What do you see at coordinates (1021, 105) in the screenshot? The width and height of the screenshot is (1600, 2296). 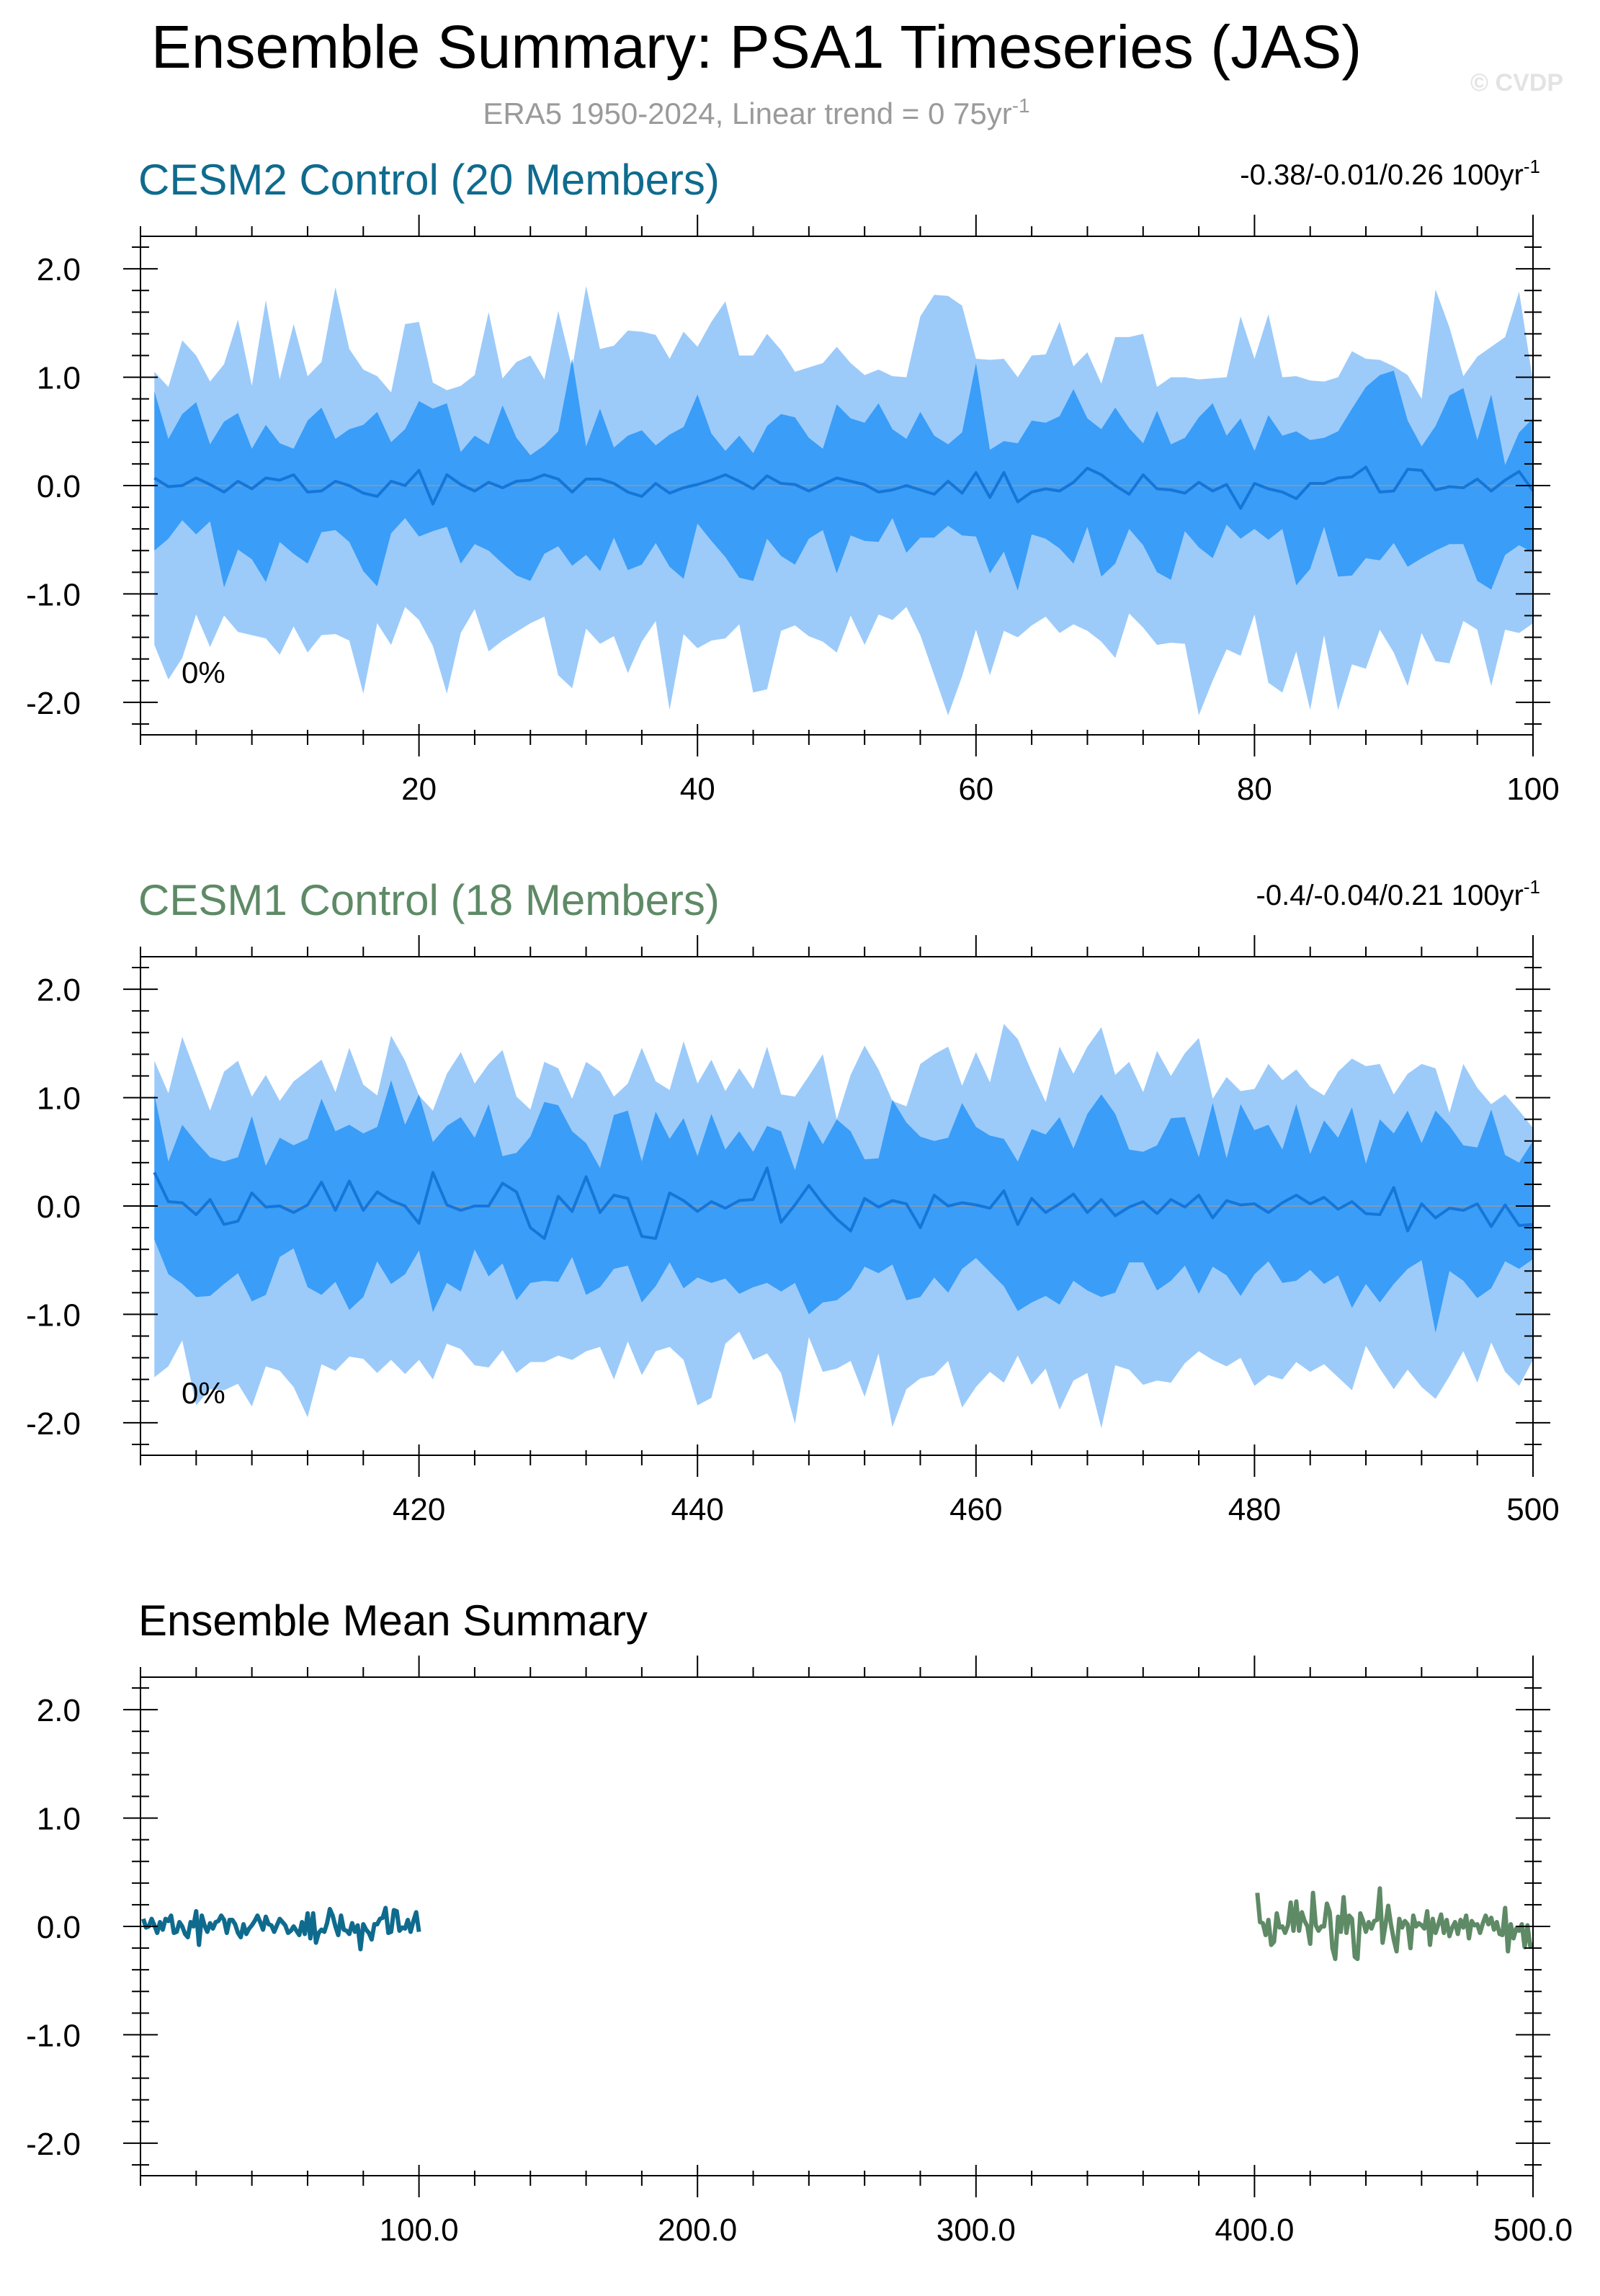 I see `obs-subtitle-sup: -1` at bounding box center [1021, 105].